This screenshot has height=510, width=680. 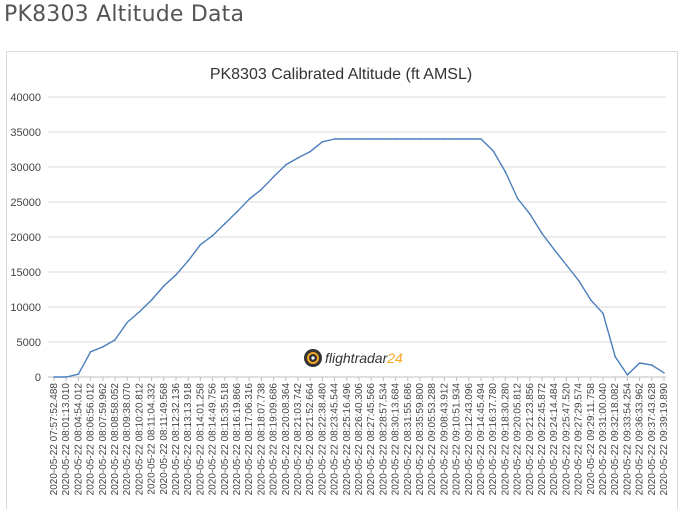 I want to click on x-tick-label: 2020-05-22 09:31:00.040, so click(x=603, y=439).